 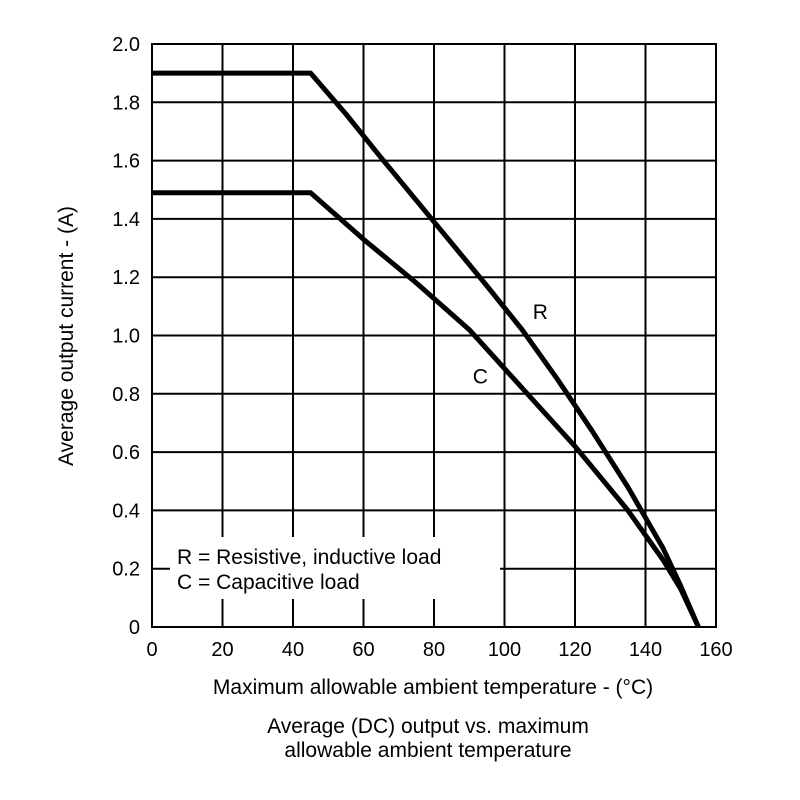 I want to click on x-tick-label: 80, so click(x=434, y=650).